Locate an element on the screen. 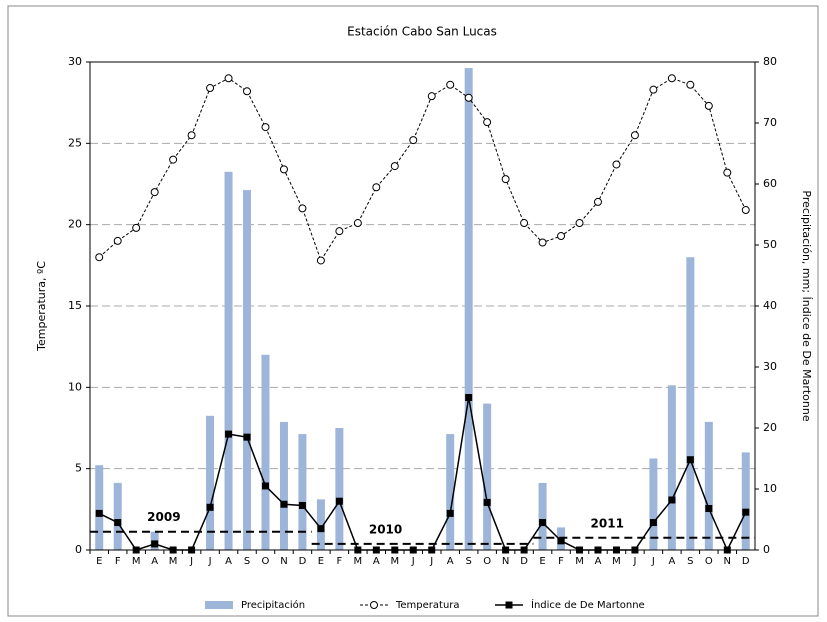 This screenshot has width=827, height=622. y2-tick-label: 30 is located at coordinates (770, 366).